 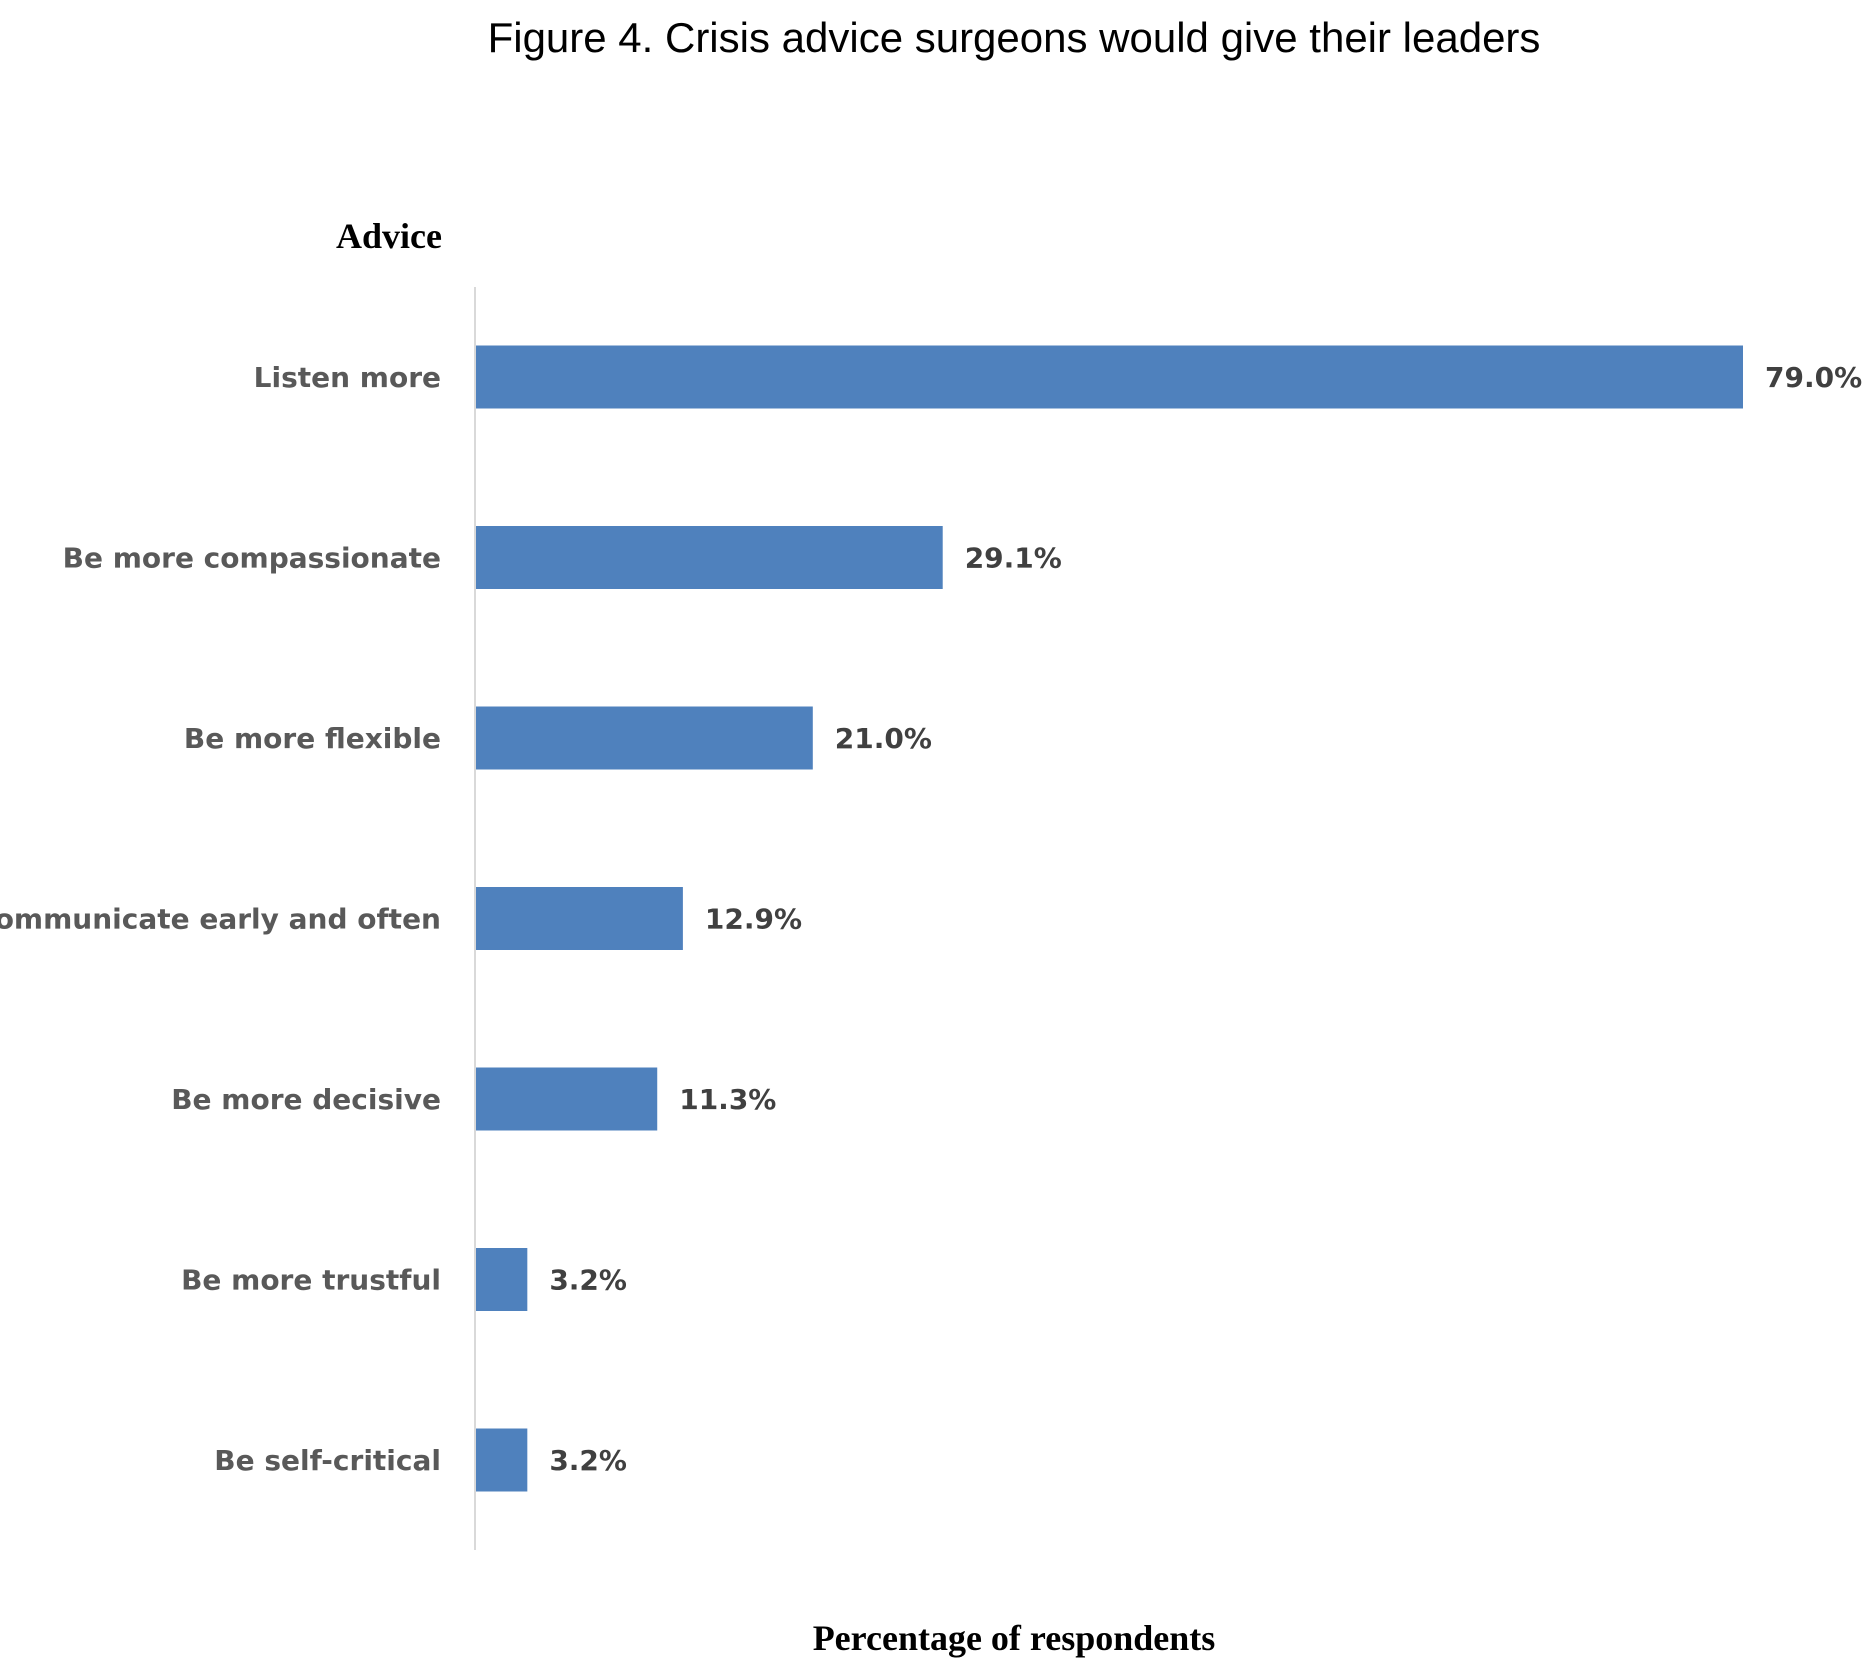 What do you see at coordinates (347, 377) in the screenshot?
I see `category-label-0: Listen more` at bounding box center [347, 377].